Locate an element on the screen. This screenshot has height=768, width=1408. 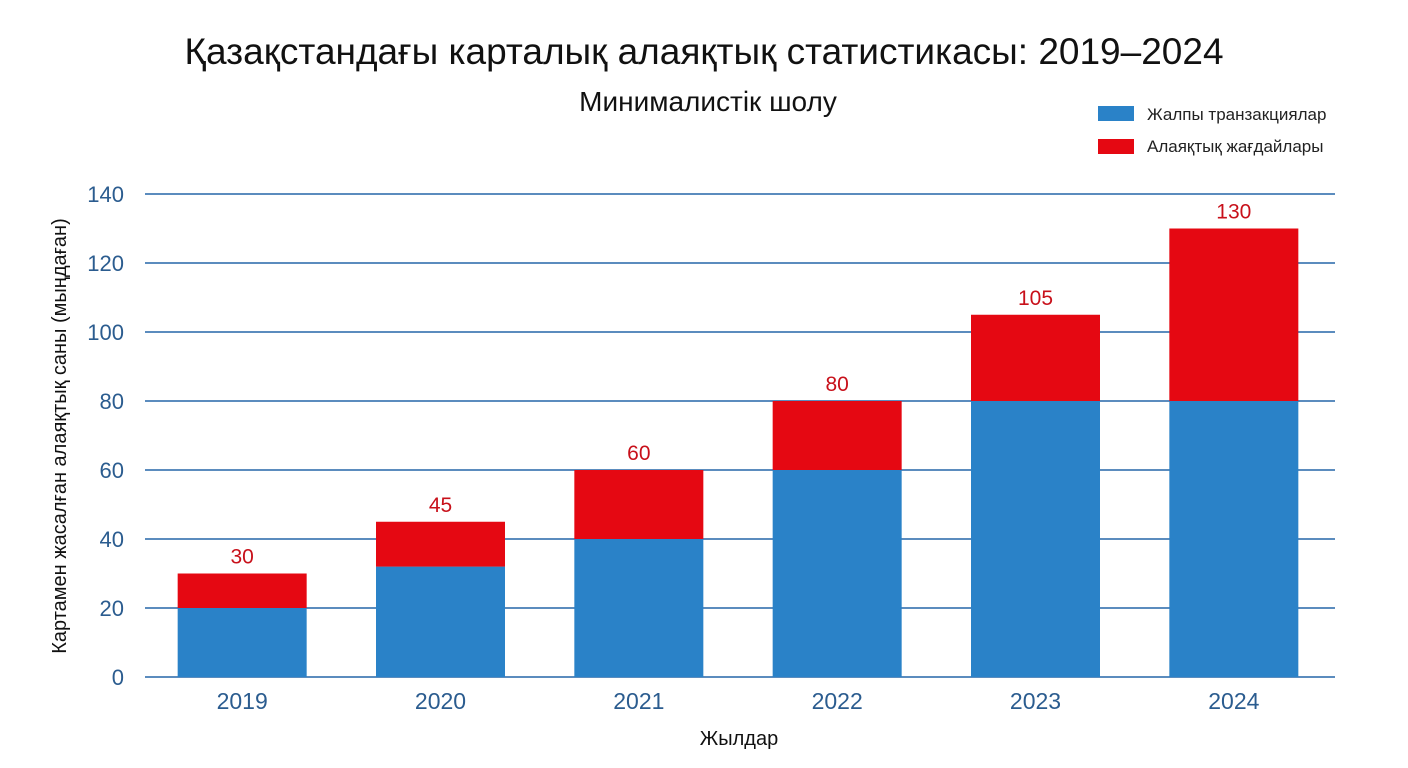
bar-total-2020 is located at coordinates (440, 621).